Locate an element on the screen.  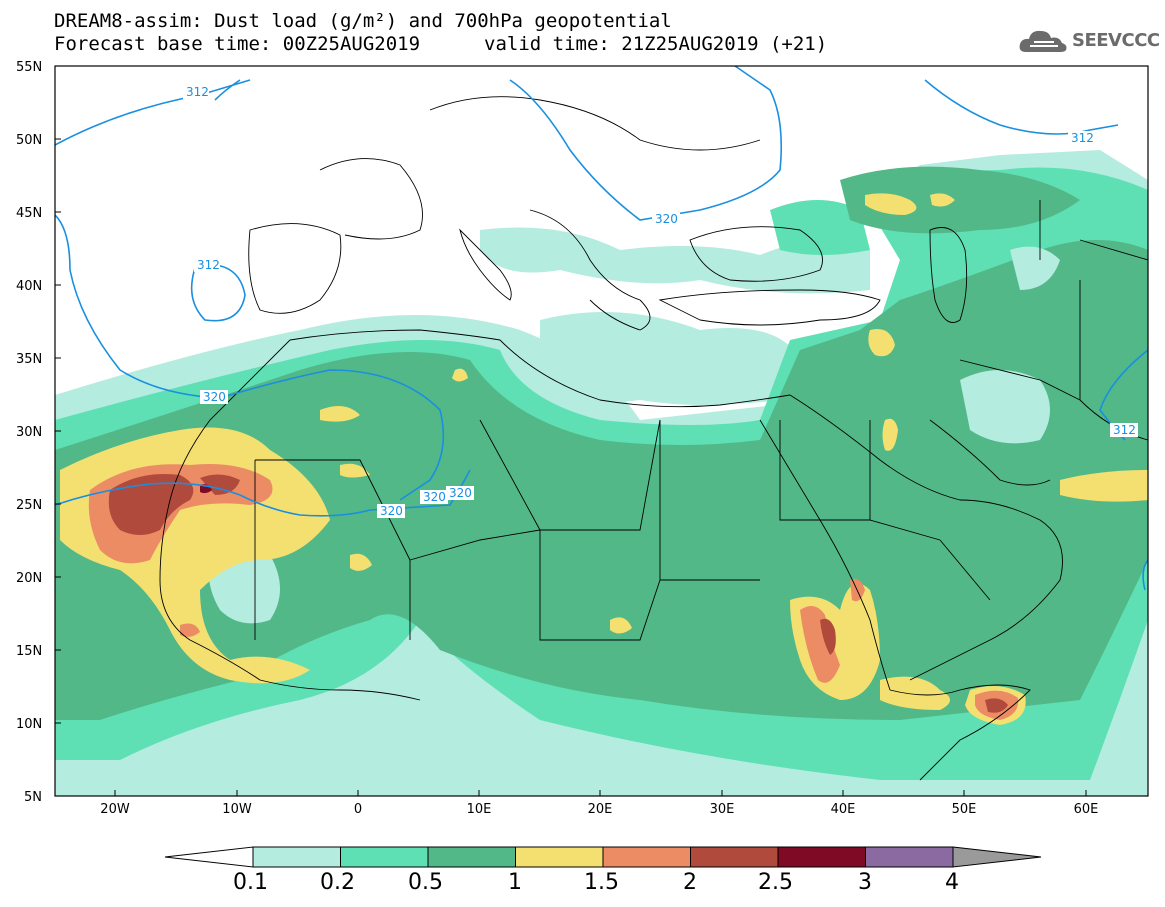
colorbar-label: 2.5 is located at coordinates (775, 882).